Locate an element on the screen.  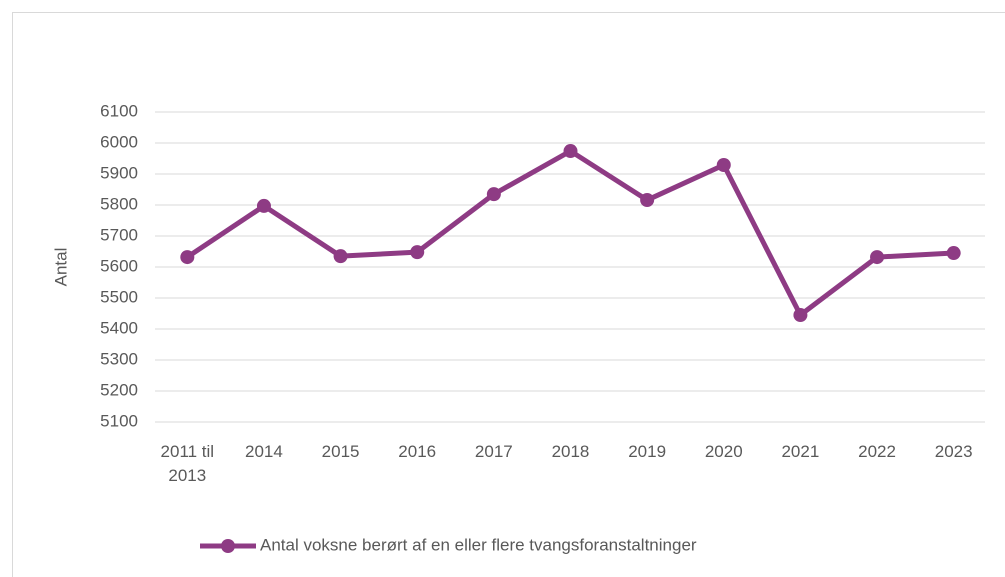
x-tick-label: 2016 is located at coordinates (417, 451).